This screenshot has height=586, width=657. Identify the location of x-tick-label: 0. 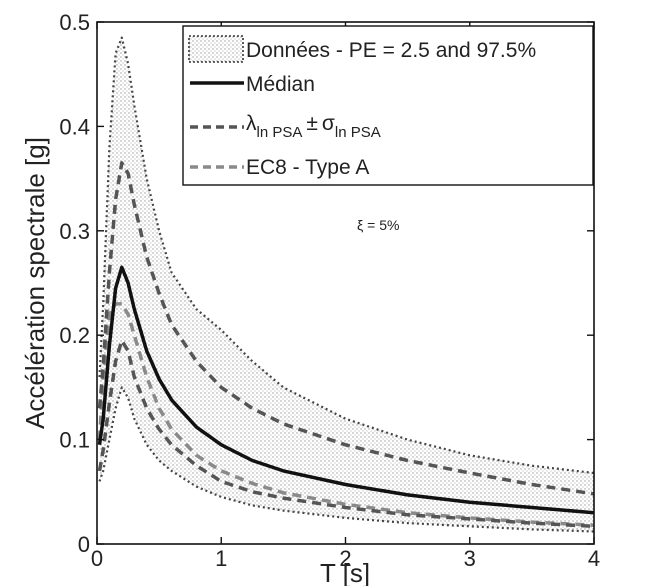
(97, 558).